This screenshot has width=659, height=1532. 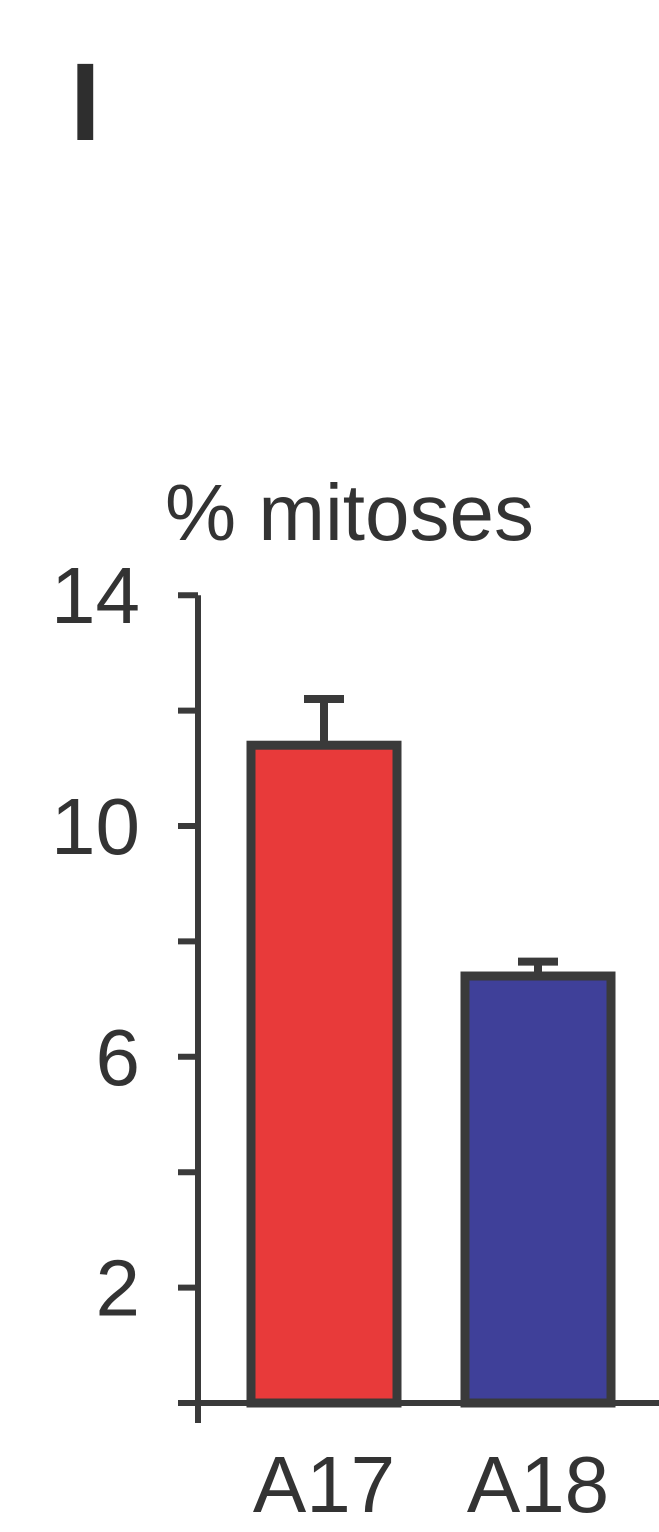 What do you see at coordinates (324, 1074) in the screenshot?
I see `bar-a17` at bounding box center [324, 1074].